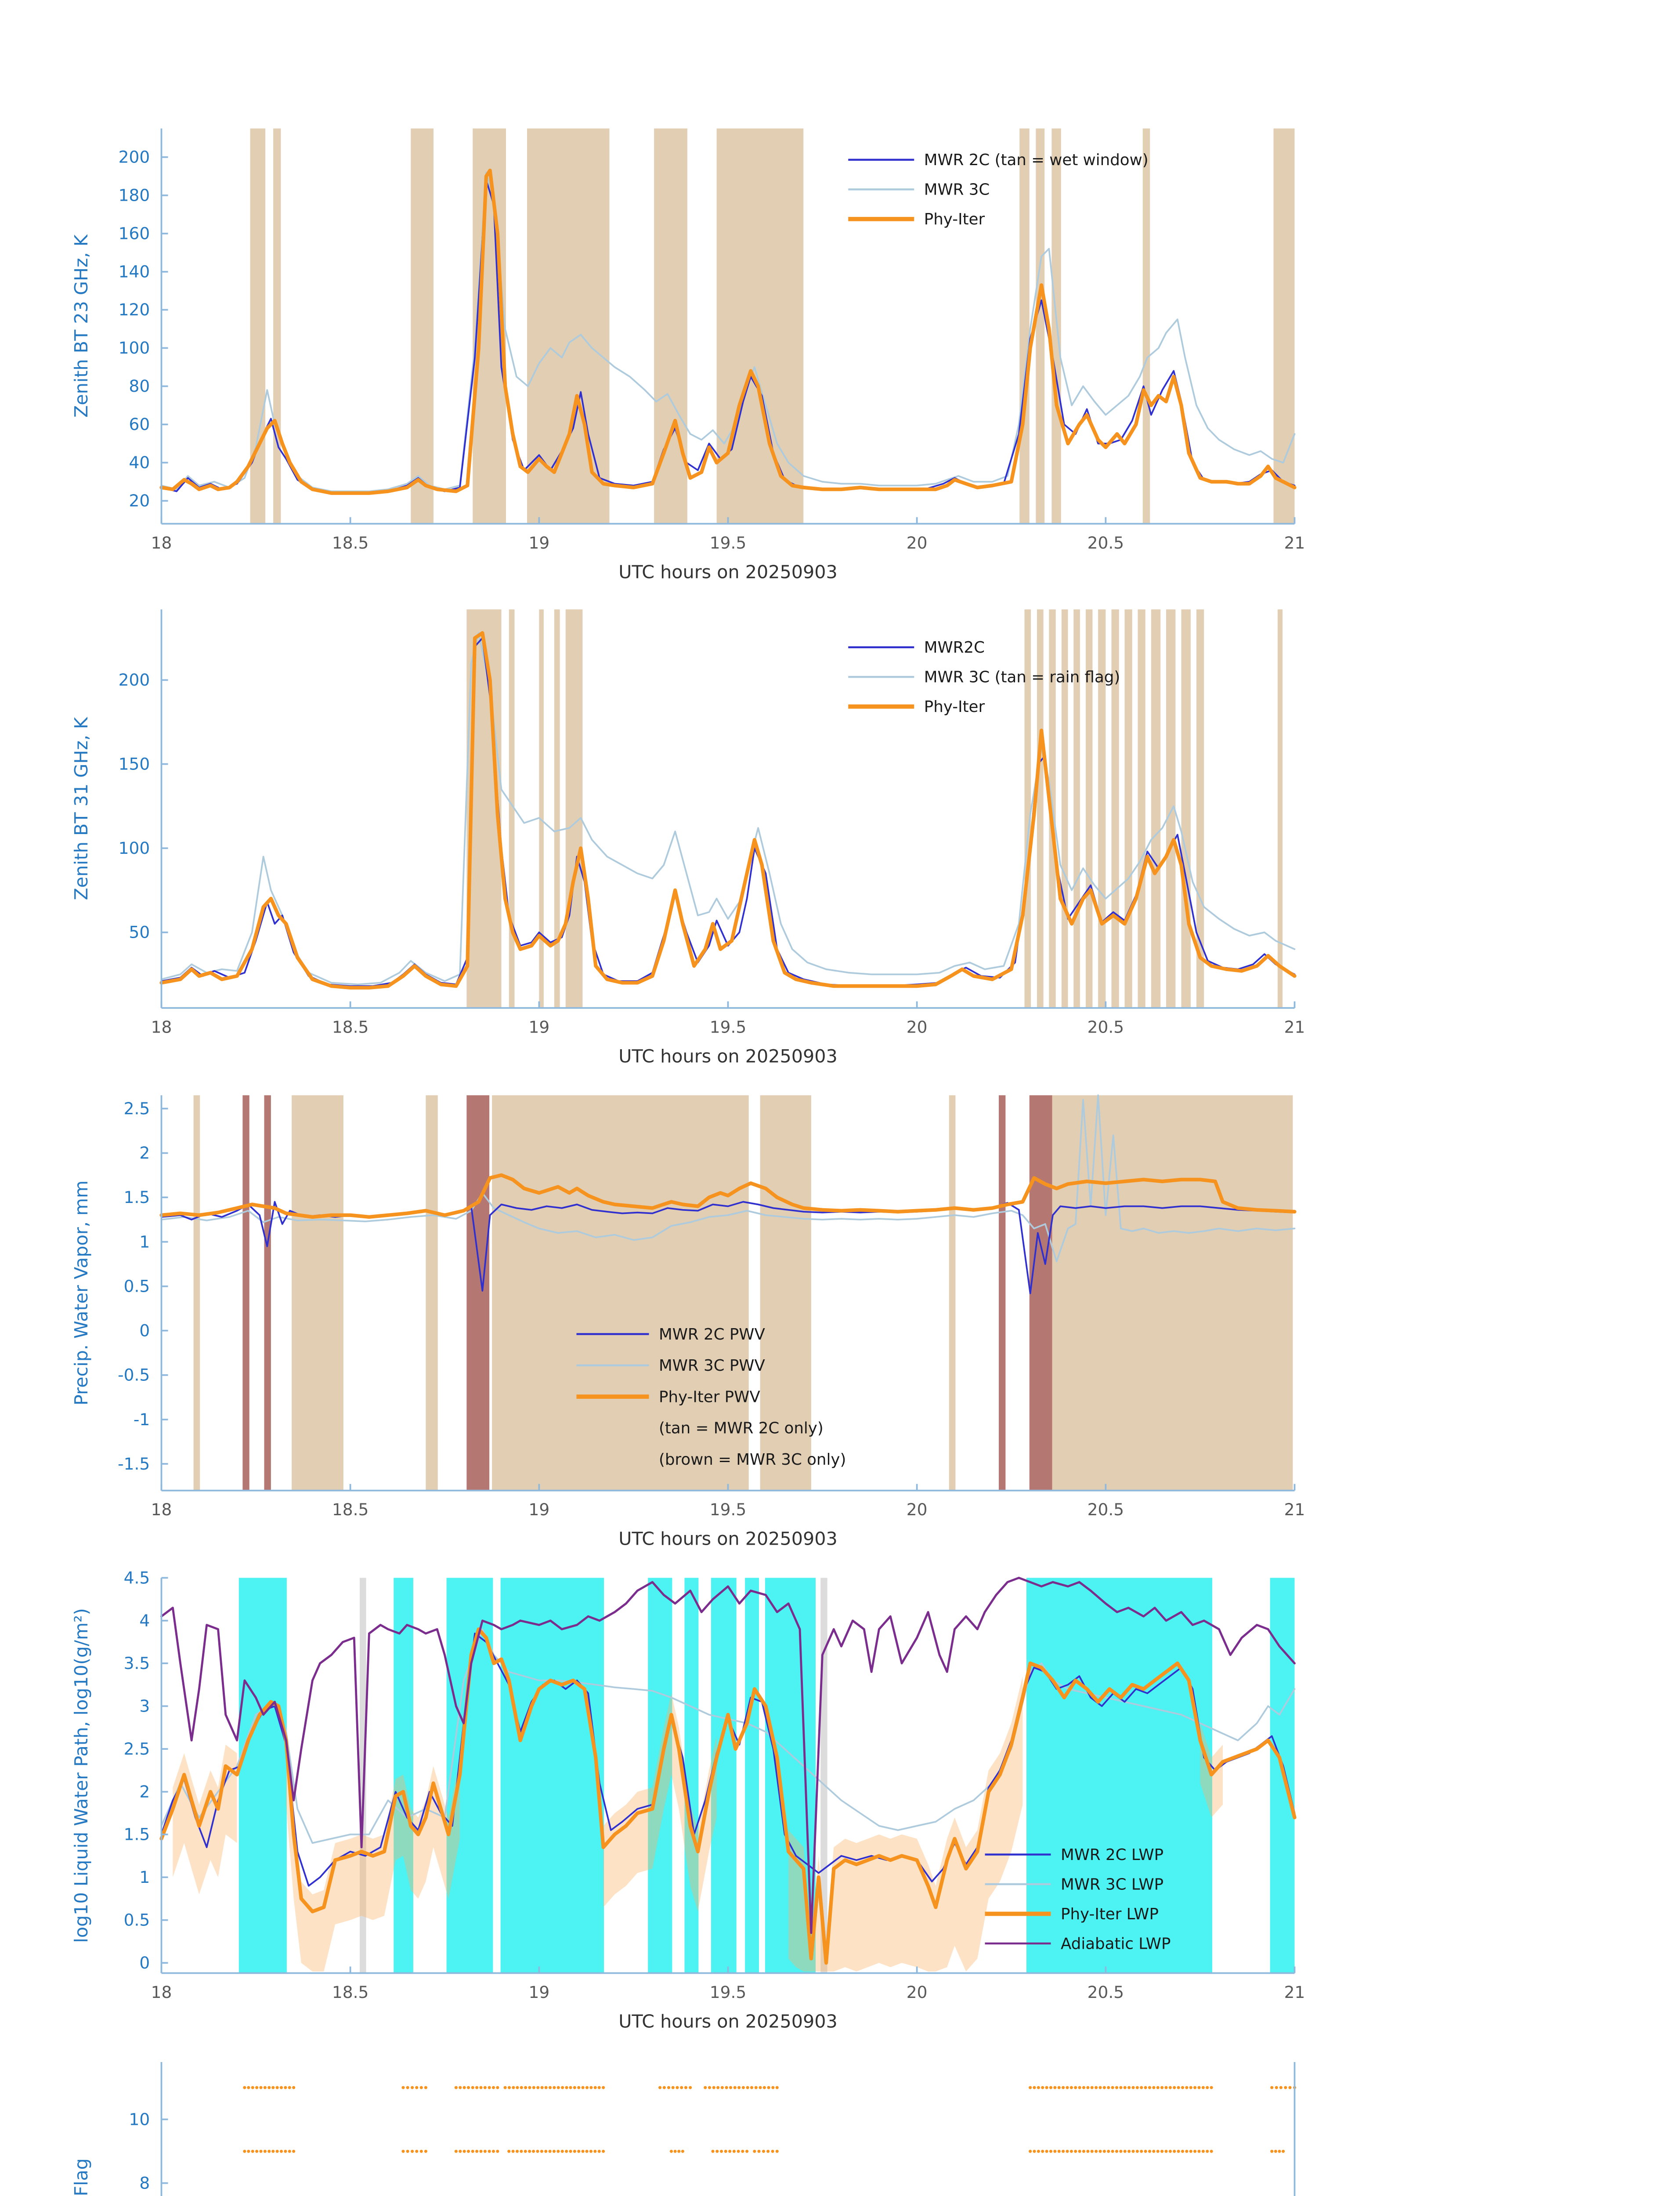 The image size is (1680, 2196). What do you see at coordinates (728, 332) in the screenshot?
I see `series-phy-iter-line` at bounding box center [728, 332].